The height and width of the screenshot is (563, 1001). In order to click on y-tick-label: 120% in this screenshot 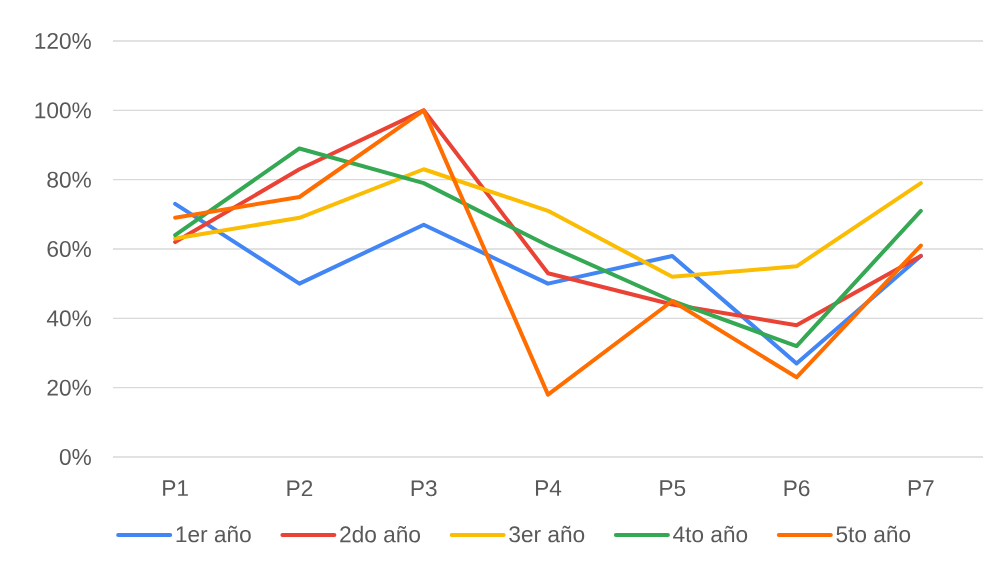, I will do `click(63, 41)`.